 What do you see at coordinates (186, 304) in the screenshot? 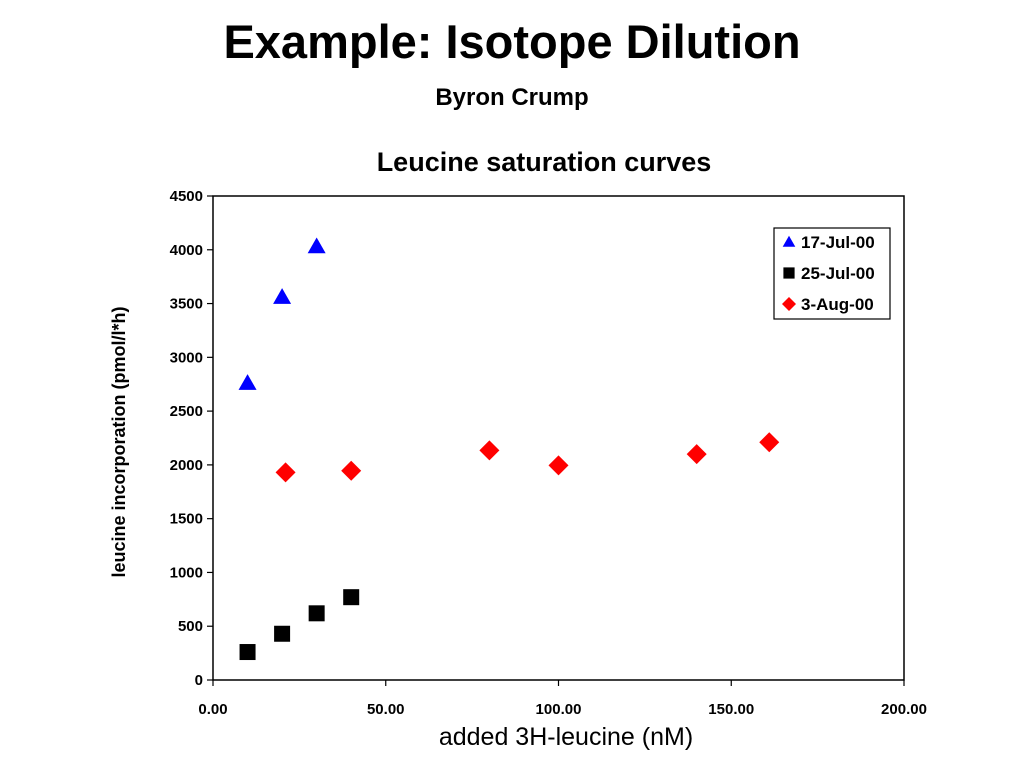
I see `y-tick-label: 3500` at bounding box center [186, 304].